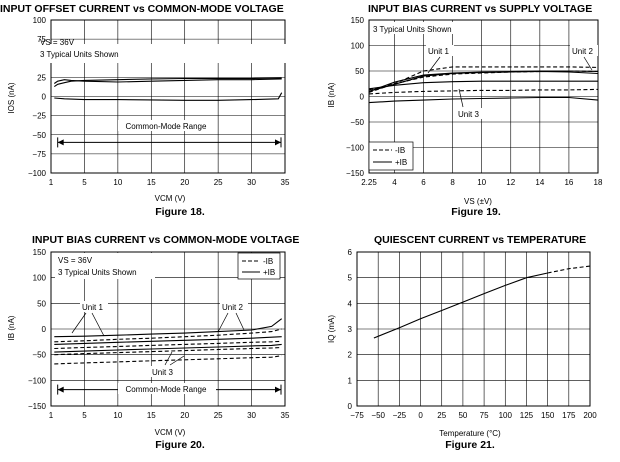  What do you see at coordinates (350, 355) in the screenshot?
I see `y-tick-label: 2` at bounding box center [350, 355].